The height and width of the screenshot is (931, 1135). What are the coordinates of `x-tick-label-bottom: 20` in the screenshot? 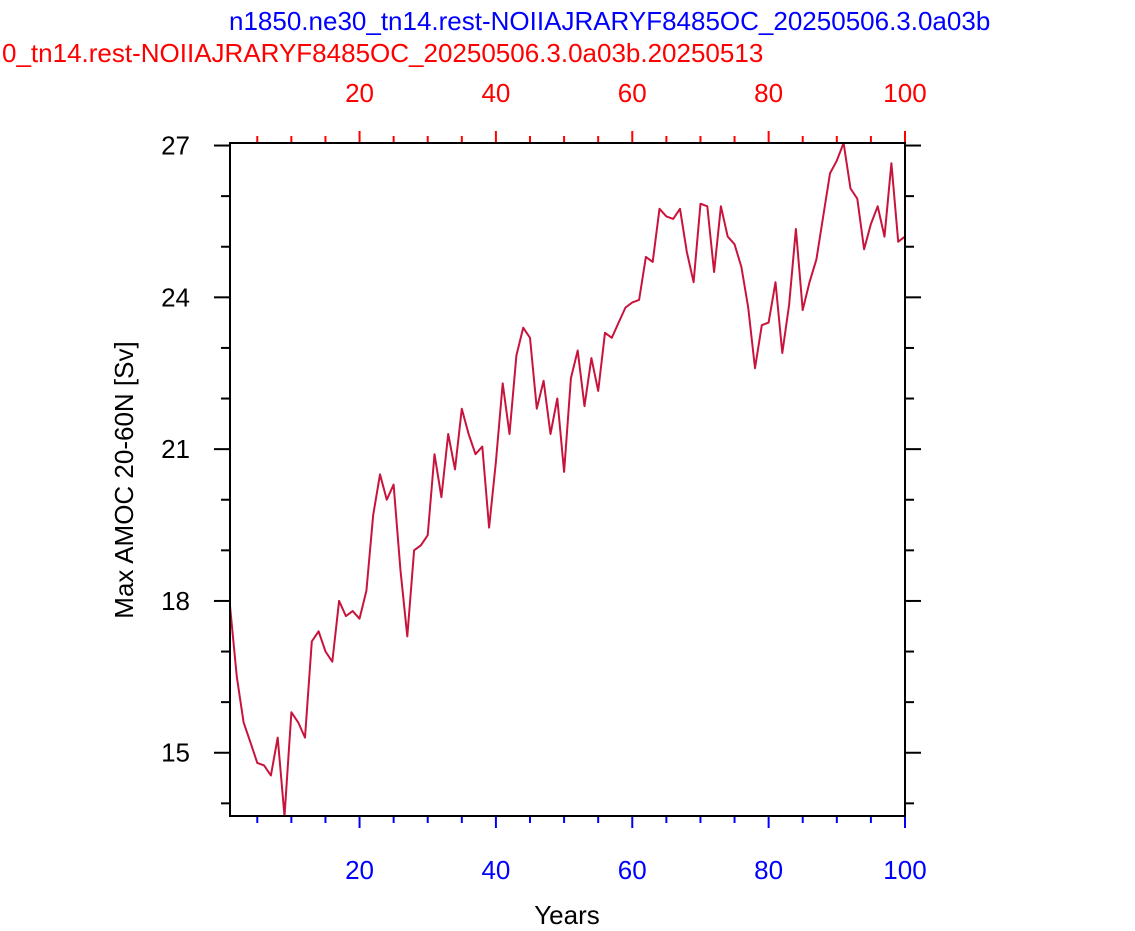 It's located at (359, 870).